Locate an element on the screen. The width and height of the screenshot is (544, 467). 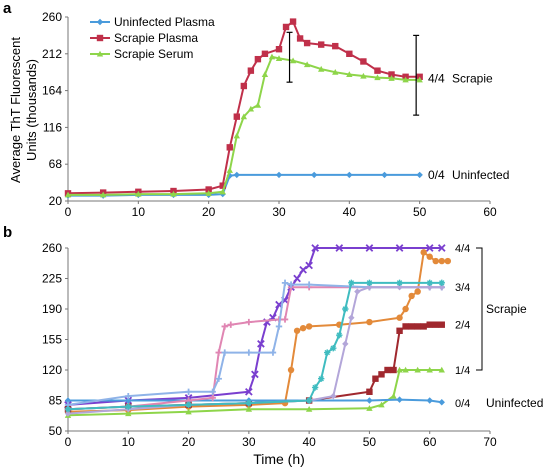
legend-label: Scrapie Plasma is located at coordinates (156, 38).